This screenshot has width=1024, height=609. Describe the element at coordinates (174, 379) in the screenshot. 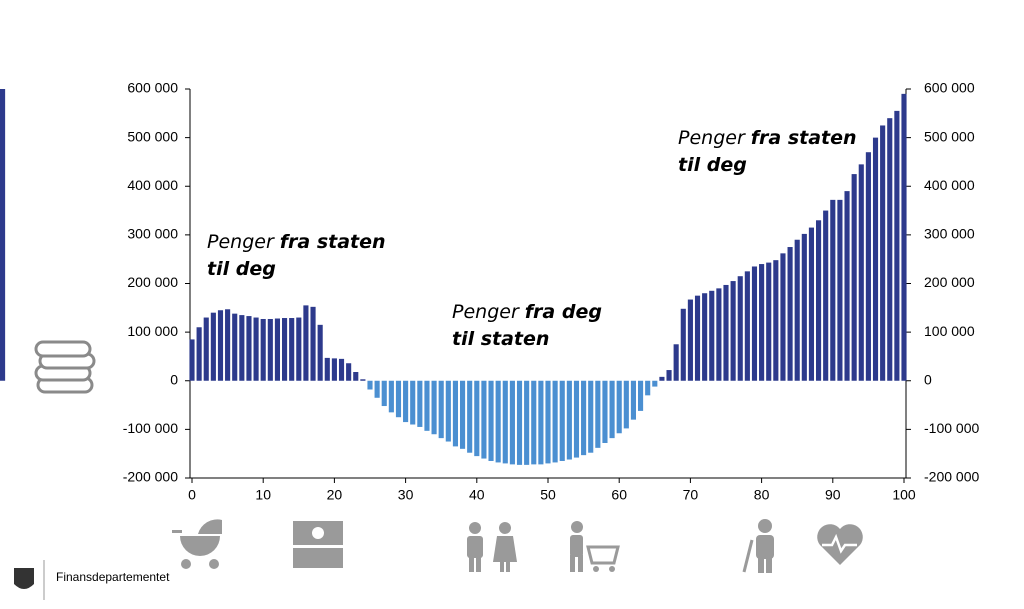

I see `y-tick-label: 0` at that location.